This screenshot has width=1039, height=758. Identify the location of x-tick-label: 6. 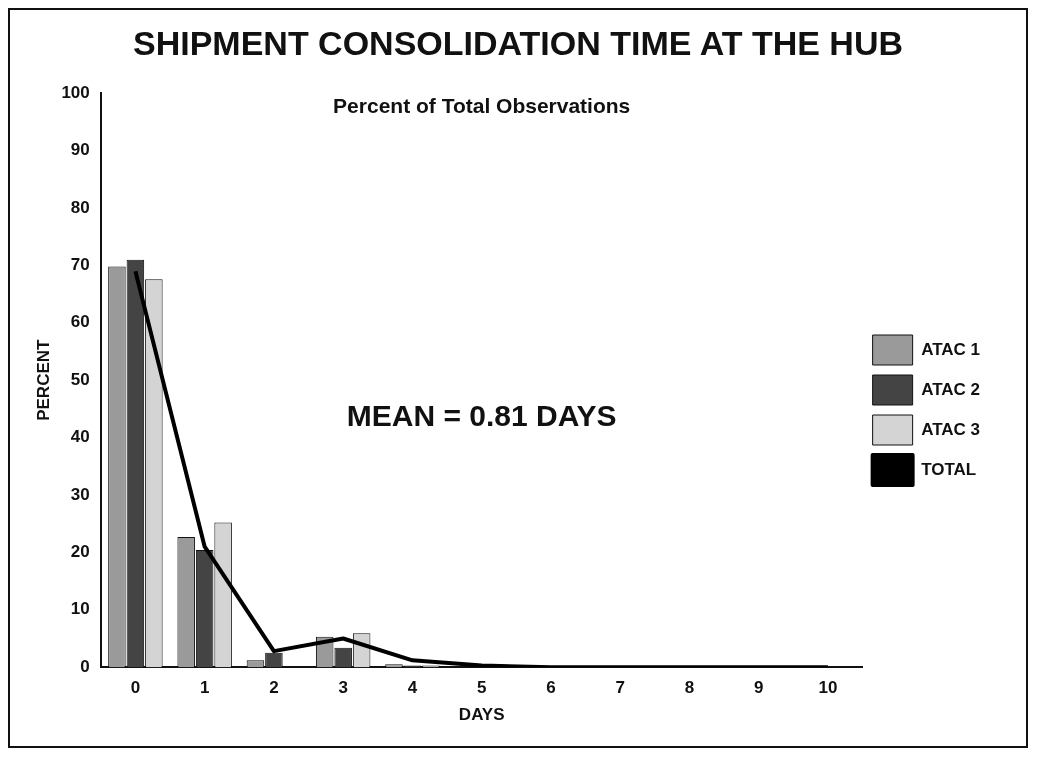
(551, 688).